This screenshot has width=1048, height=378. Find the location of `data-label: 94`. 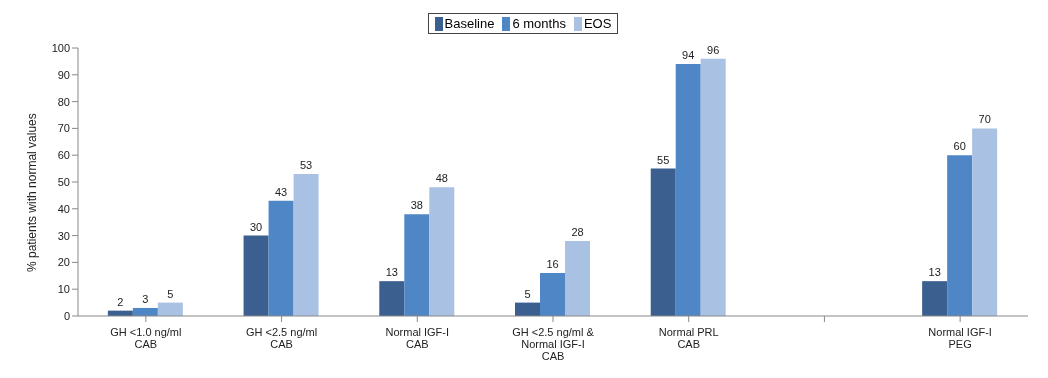

data-label: 94 is located at coordinates (688, 55).